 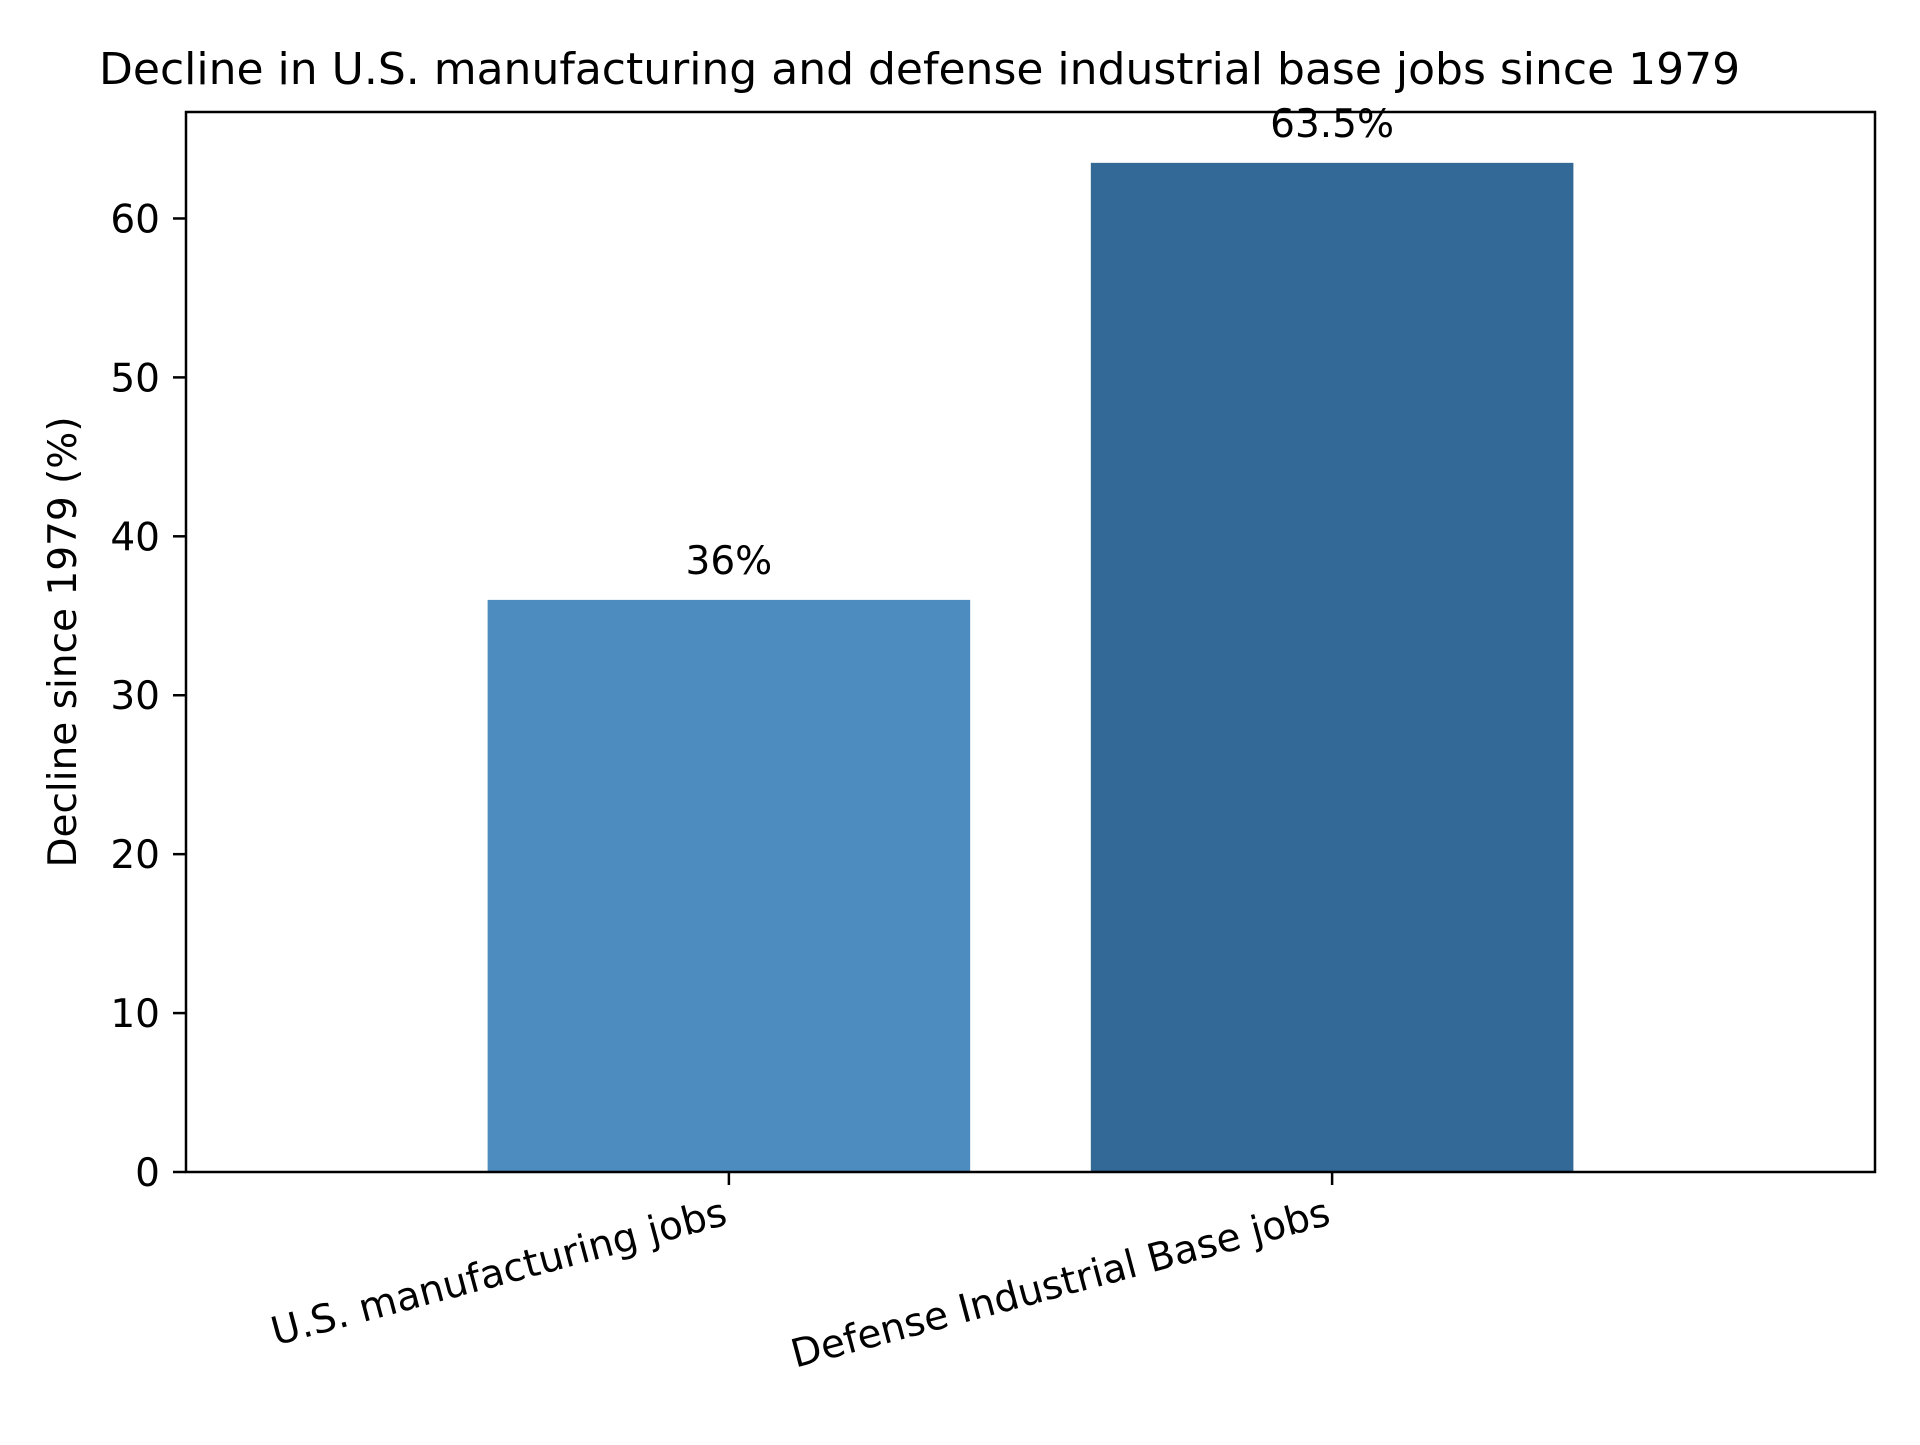 I want to click on y-tick-label-1: 10, so click(x=135, y=1014).